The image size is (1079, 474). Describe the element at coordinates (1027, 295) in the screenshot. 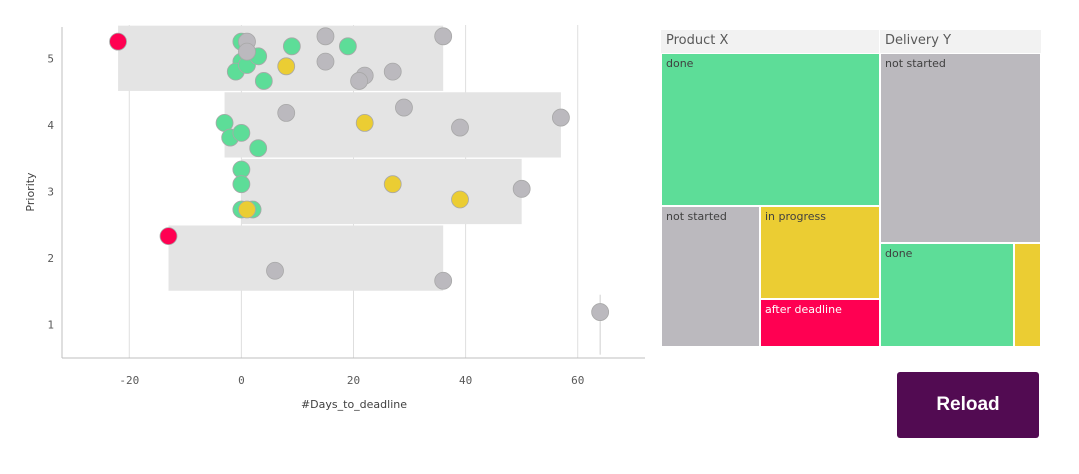

I see `treemap-cell-in-progress` at that location.